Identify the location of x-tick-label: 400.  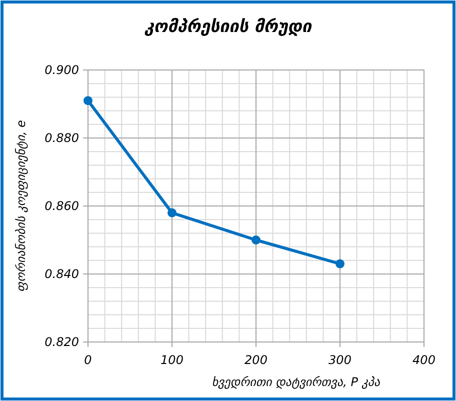
(424, 360).